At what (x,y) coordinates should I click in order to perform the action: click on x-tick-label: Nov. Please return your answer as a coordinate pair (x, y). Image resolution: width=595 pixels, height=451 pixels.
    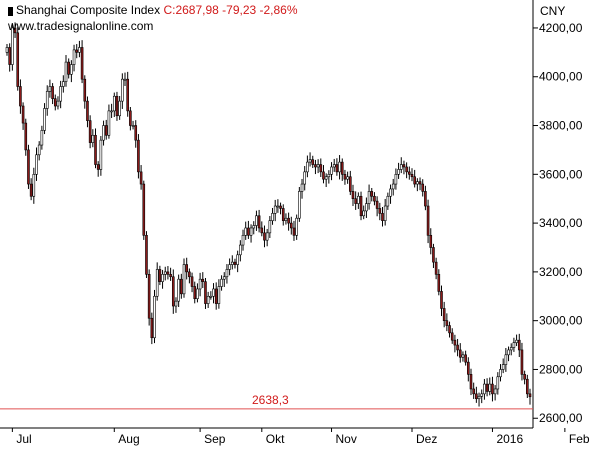
    Looking at the image, I should click on (346, 439).